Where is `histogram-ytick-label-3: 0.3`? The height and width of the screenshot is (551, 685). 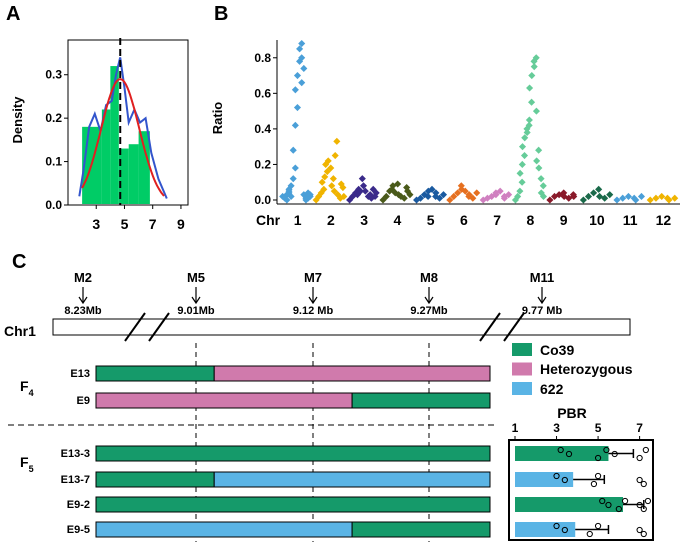 histogram-ytick-label-3: 0.3 is located at coordinates (53, 75).